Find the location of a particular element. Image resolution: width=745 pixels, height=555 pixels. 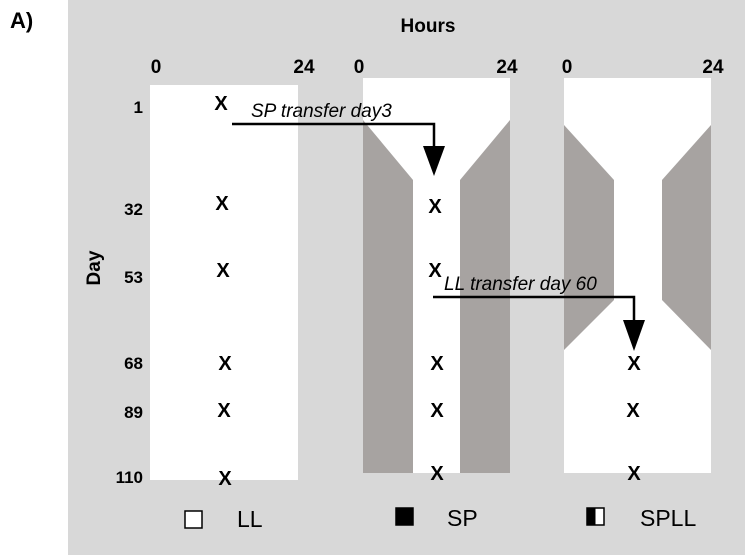

ll-marker-day-1: X is located at coordinates (221, 104).